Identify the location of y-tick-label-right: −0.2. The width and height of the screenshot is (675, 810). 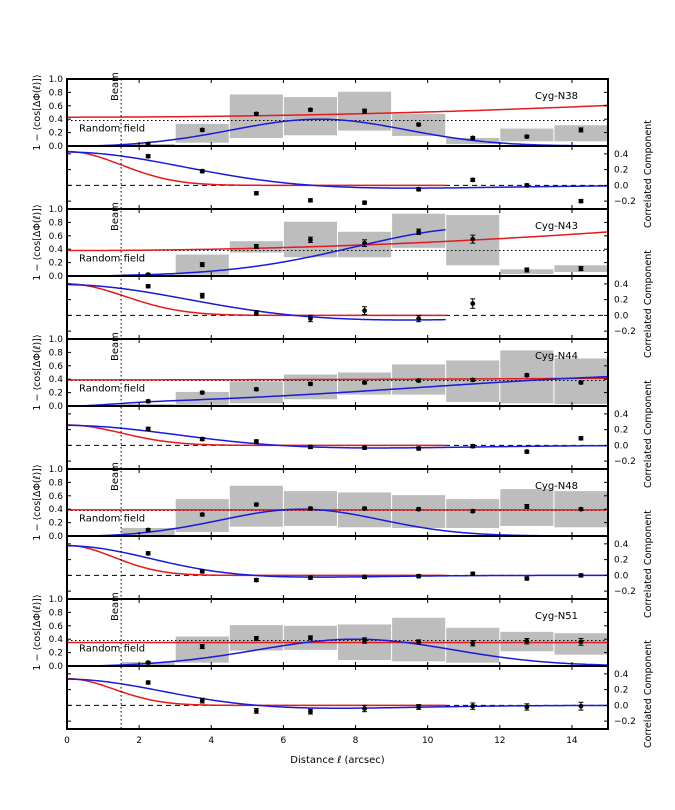
(625, 332).